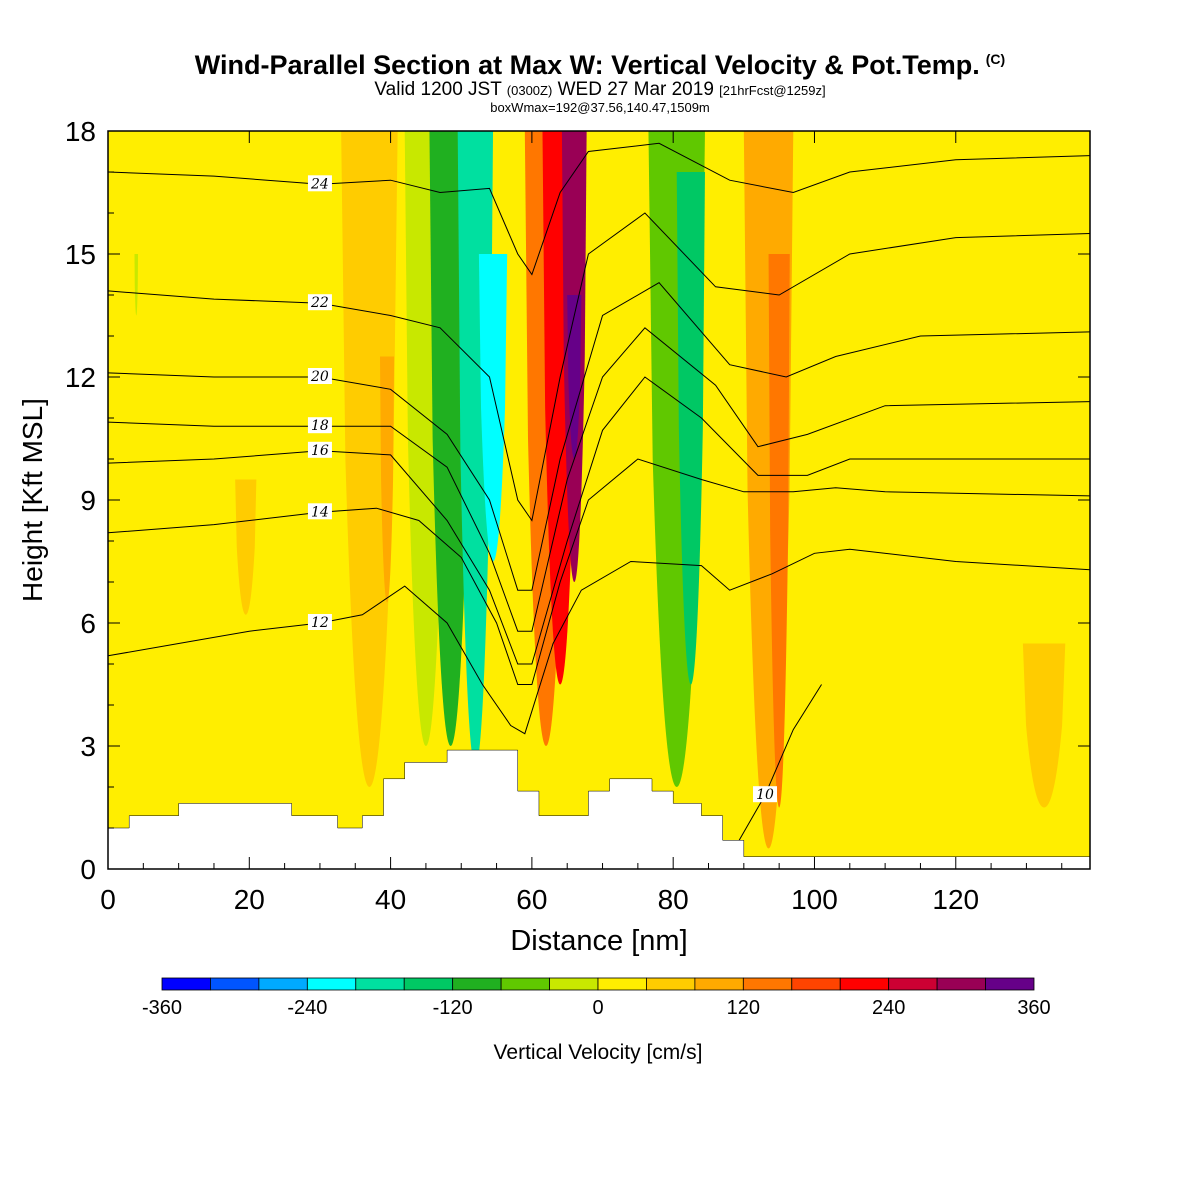  I want to click on x-tick-label: 40, so click(390, 899).